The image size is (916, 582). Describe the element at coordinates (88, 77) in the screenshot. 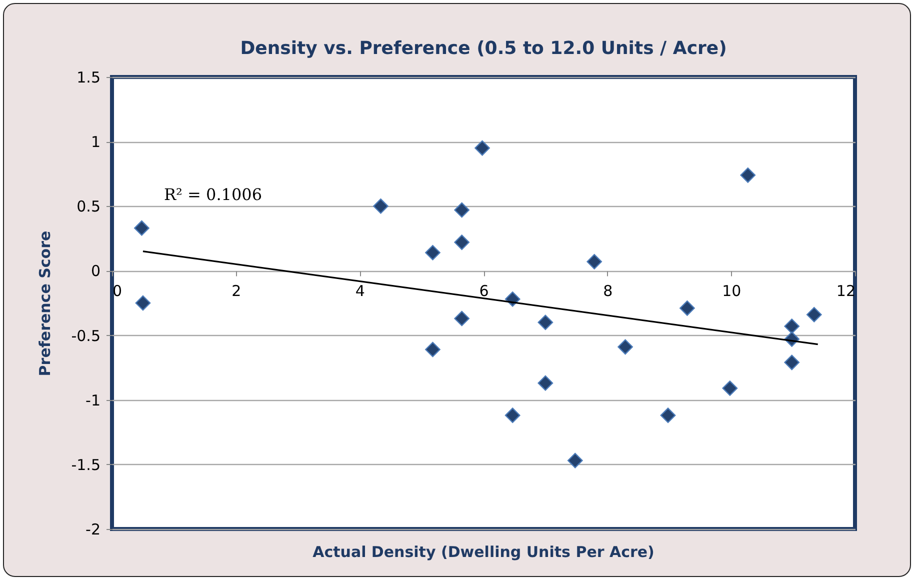

I see `y-tick-label: 1.5` at that location.